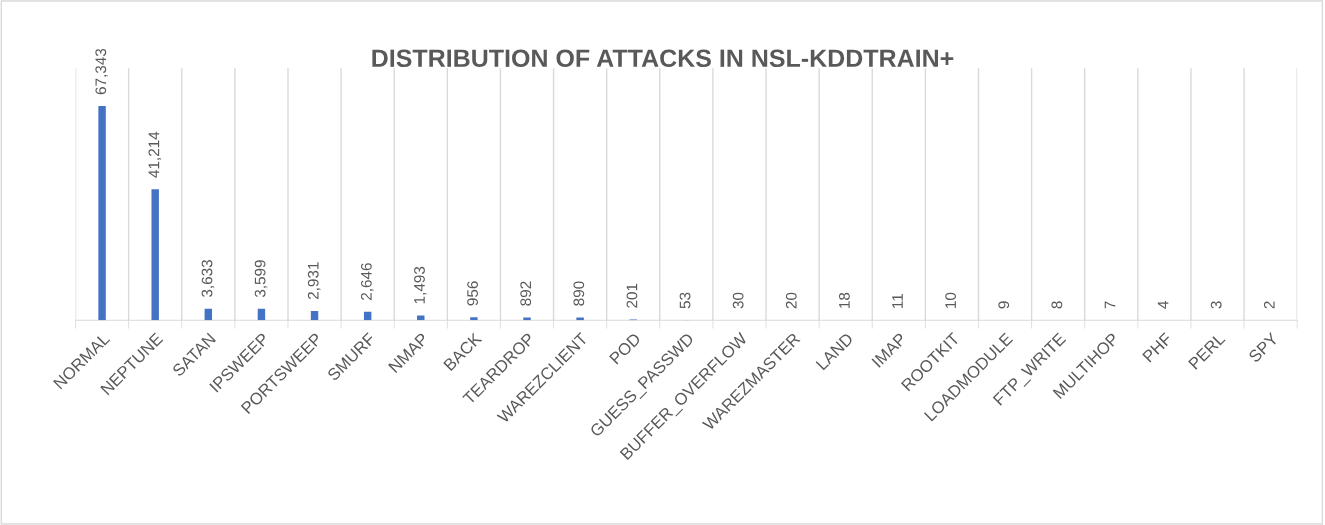 The height and width of the screenshot is (525, 1325). Describe the element at coordinates (1110, 305) in the screenshot. I see `data-label: 7` at that location.